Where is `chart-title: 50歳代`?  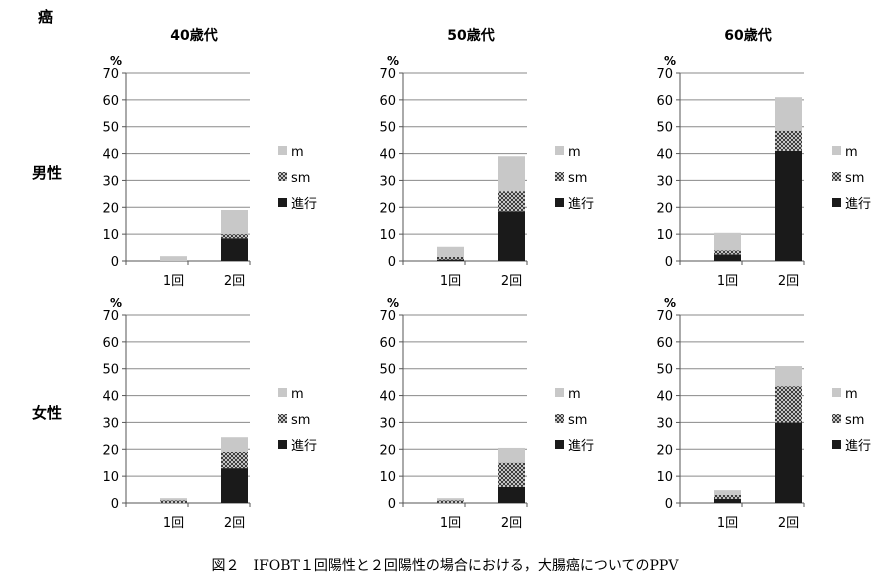 chart-title: 50歳代 is located at coordinates (470, 35).